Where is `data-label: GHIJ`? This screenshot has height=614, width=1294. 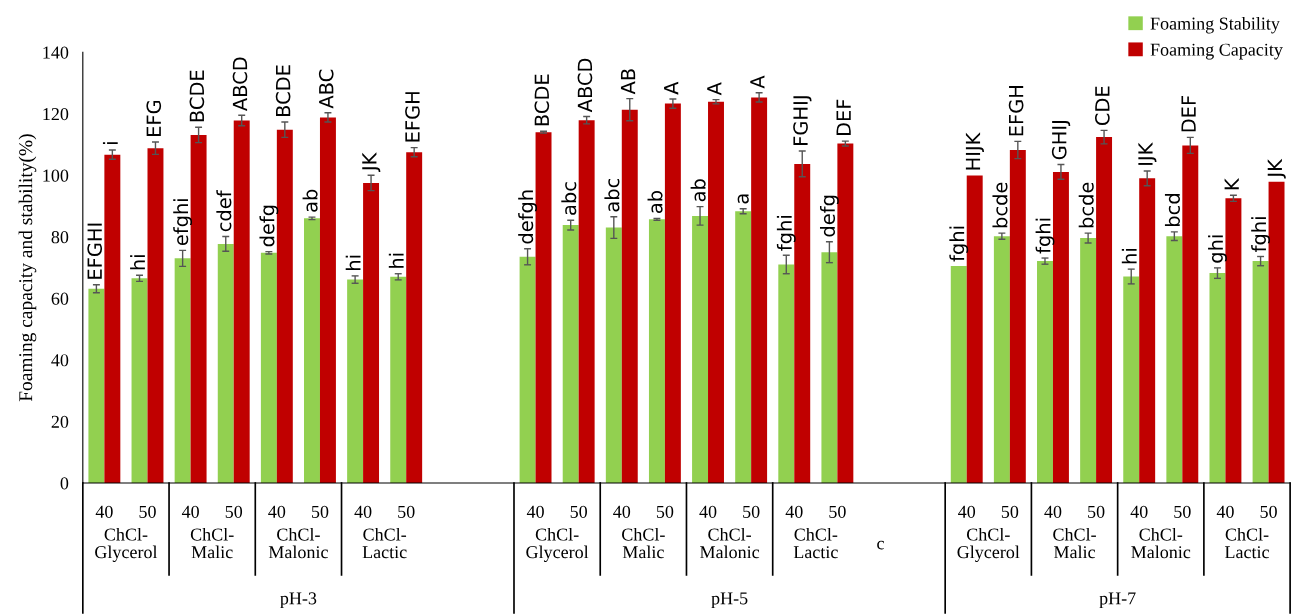
data-label: GHIJ is located at coordinates (1061, 140).